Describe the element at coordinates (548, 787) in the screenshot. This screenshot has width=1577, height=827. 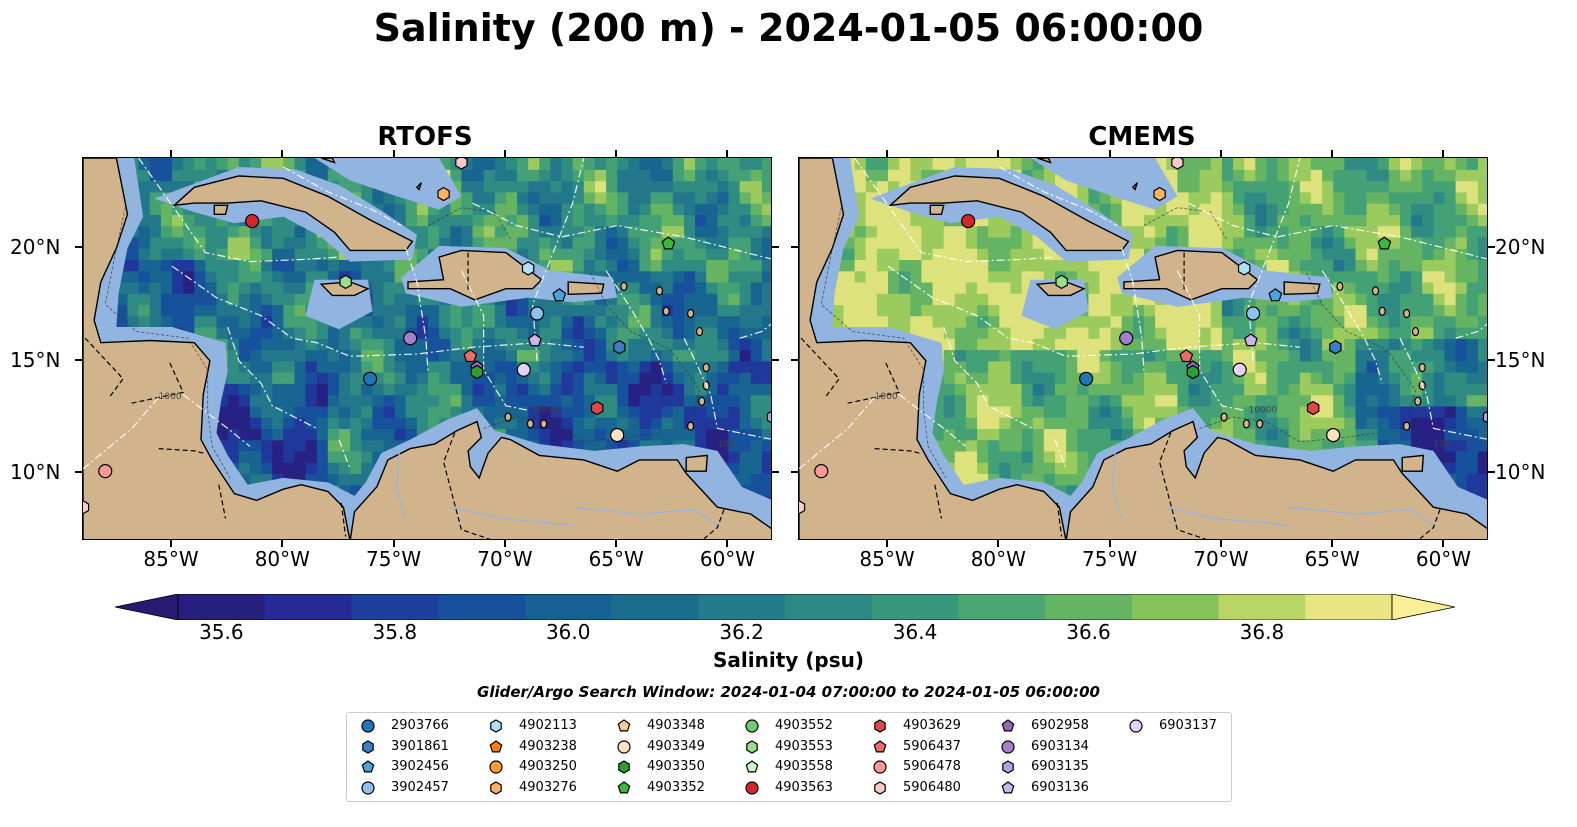
I see `legend-label: 4903276` at that location.